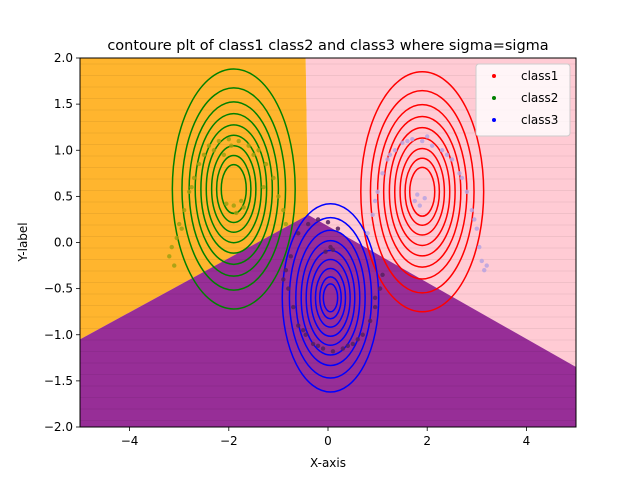 The height and width of the screenshot is (480, 640). I want to click on legend-box, so click(523, 100).